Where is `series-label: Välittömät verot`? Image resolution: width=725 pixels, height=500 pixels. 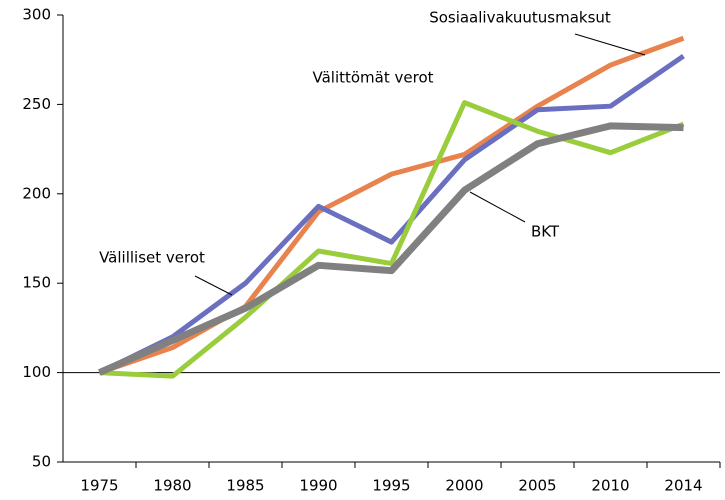 series-label: Välittömät verot is located at coordinates (372, 78).